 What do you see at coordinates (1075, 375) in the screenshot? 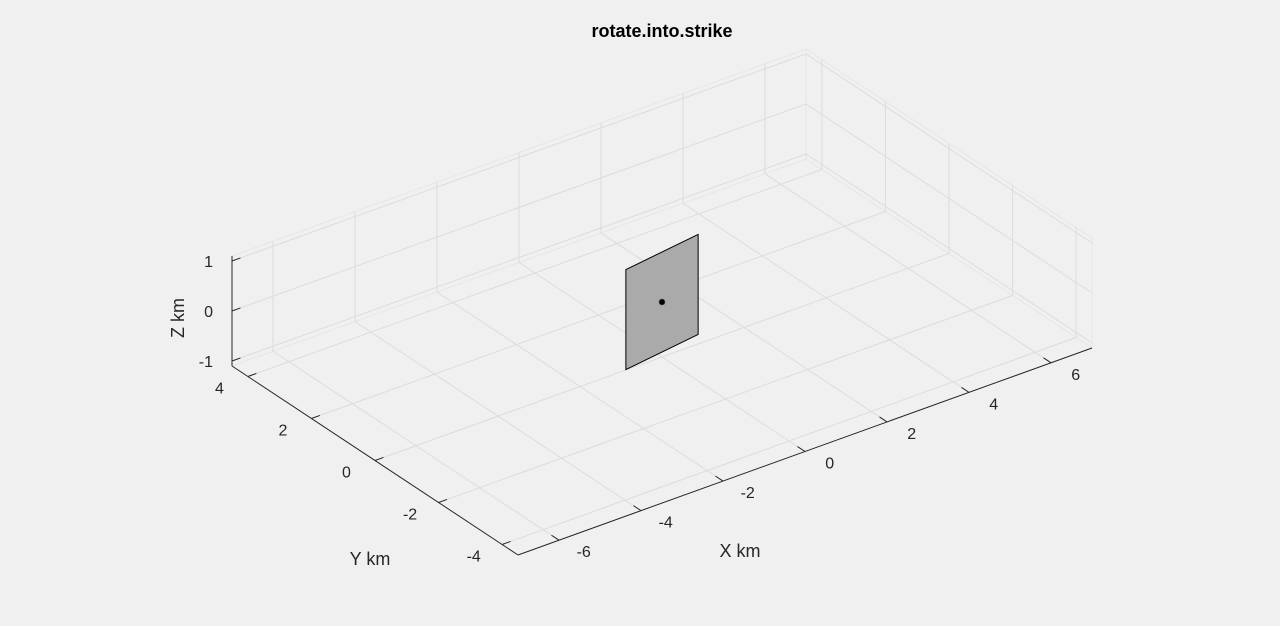
I see `x-tick-label: 6` at bounding box center [1075, 375].